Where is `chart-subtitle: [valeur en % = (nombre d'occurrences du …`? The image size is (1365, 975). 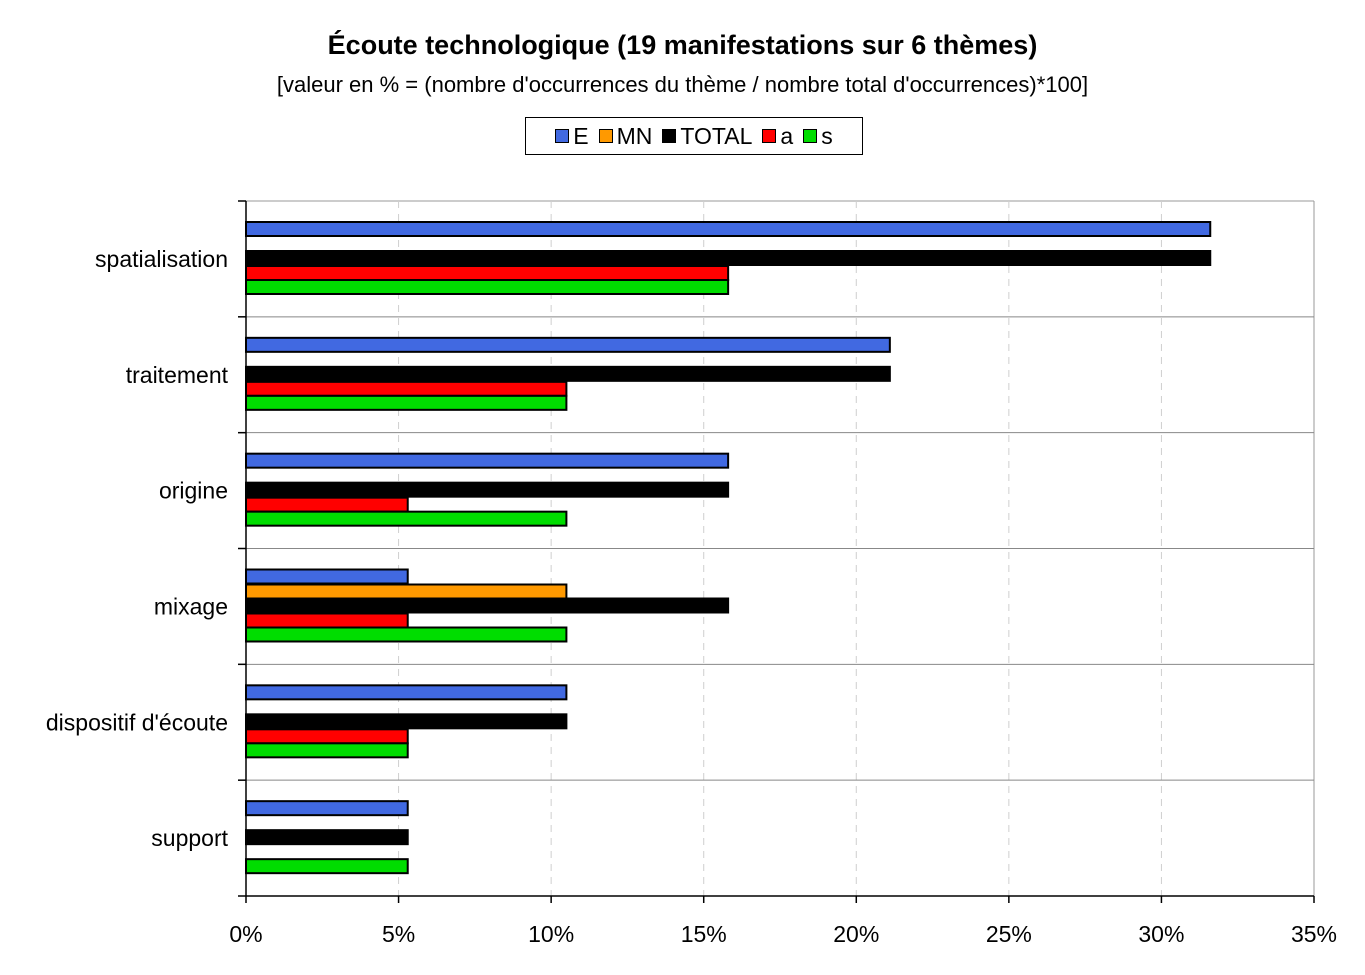 chart-subtitle: [valeur en % = (nombre d'occurrences du … is located at coordinates (682, 84).